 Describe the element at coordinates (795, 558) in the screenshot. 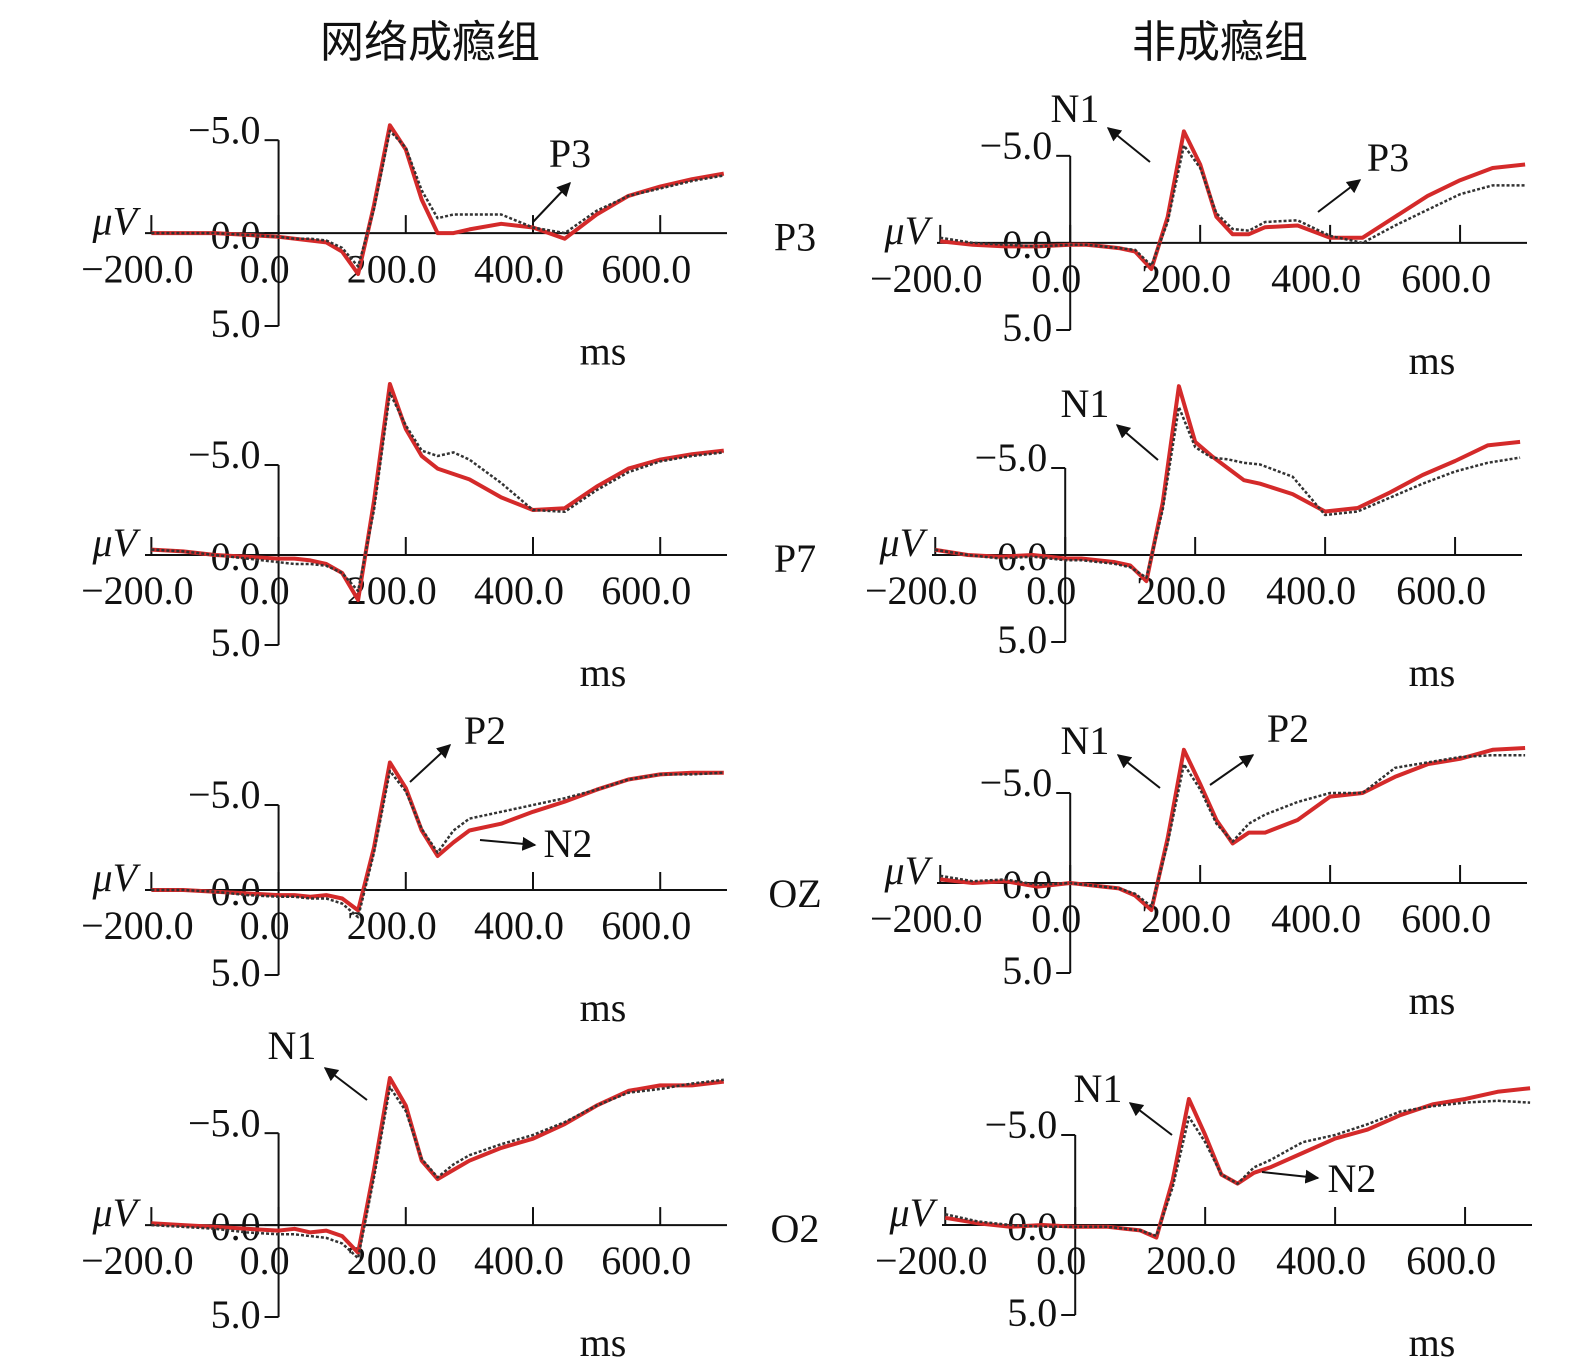

I see `row-label: P7` at that location.